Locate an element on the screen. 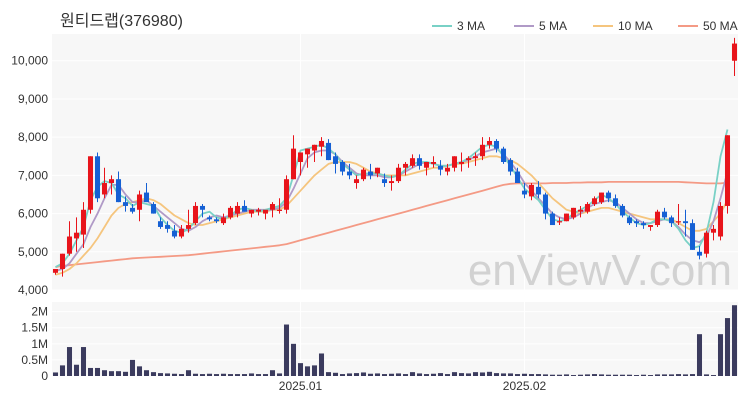  volume-tick-label: 2M is located at coordinates (39, 312).